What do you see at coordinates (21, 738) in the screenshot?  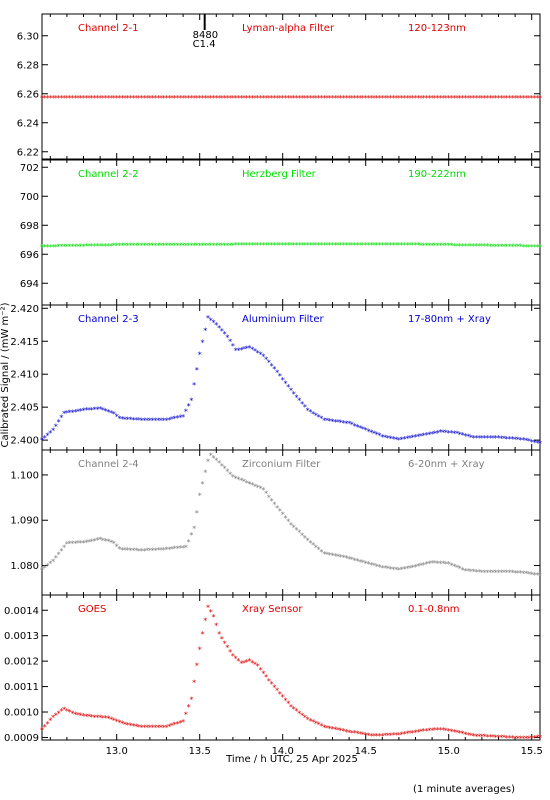 I see `y-tick-label: 0.0009` at bounding box center [21, 738].